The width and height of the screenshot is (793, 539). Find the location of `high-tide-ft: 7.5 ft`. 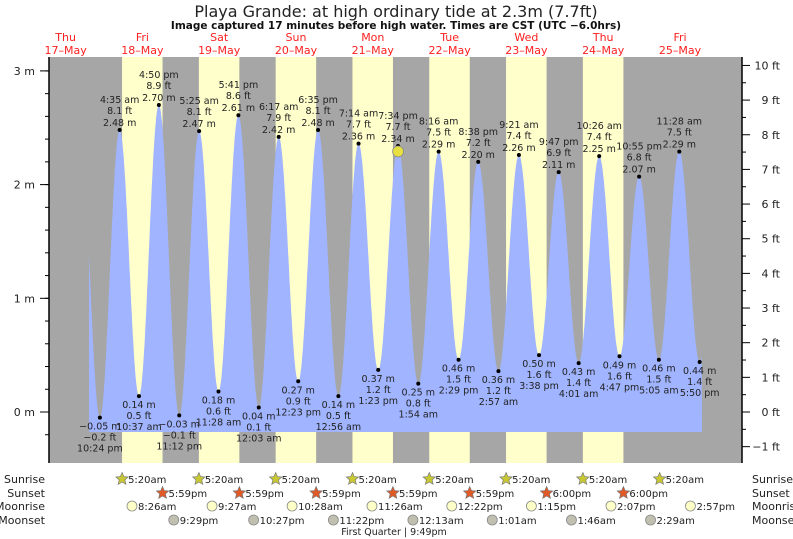

high-tide-ft: 7.5 ft is located at coordinates (679, 133).